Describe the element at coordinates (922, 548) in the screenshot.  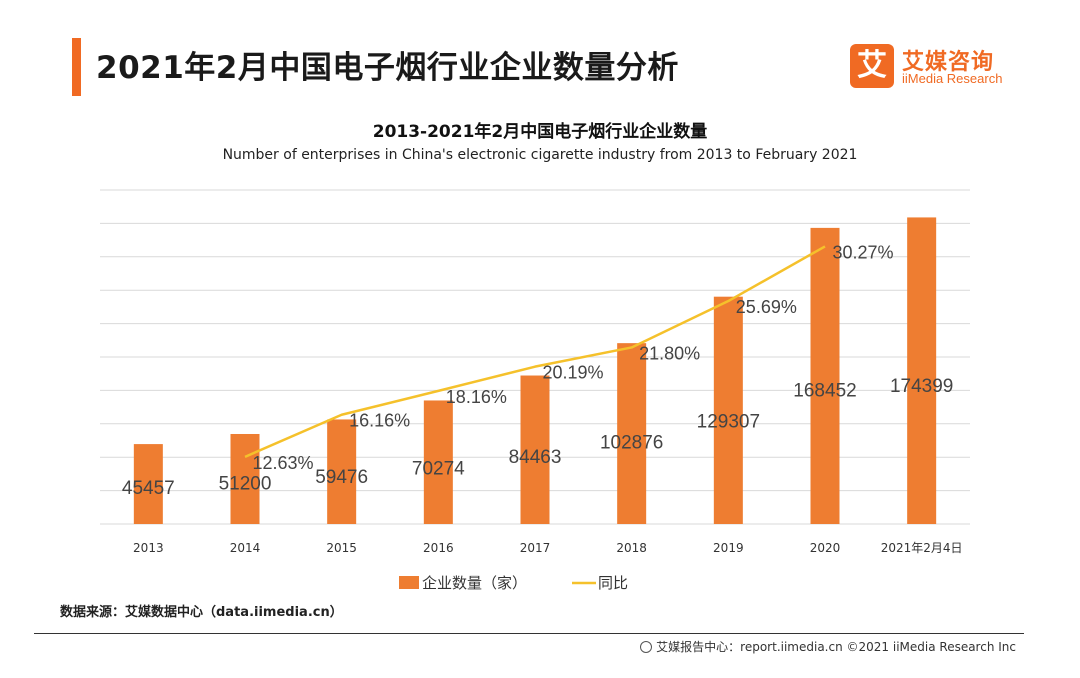
I see `x-tick-label: 2021年2月4日` at that location.